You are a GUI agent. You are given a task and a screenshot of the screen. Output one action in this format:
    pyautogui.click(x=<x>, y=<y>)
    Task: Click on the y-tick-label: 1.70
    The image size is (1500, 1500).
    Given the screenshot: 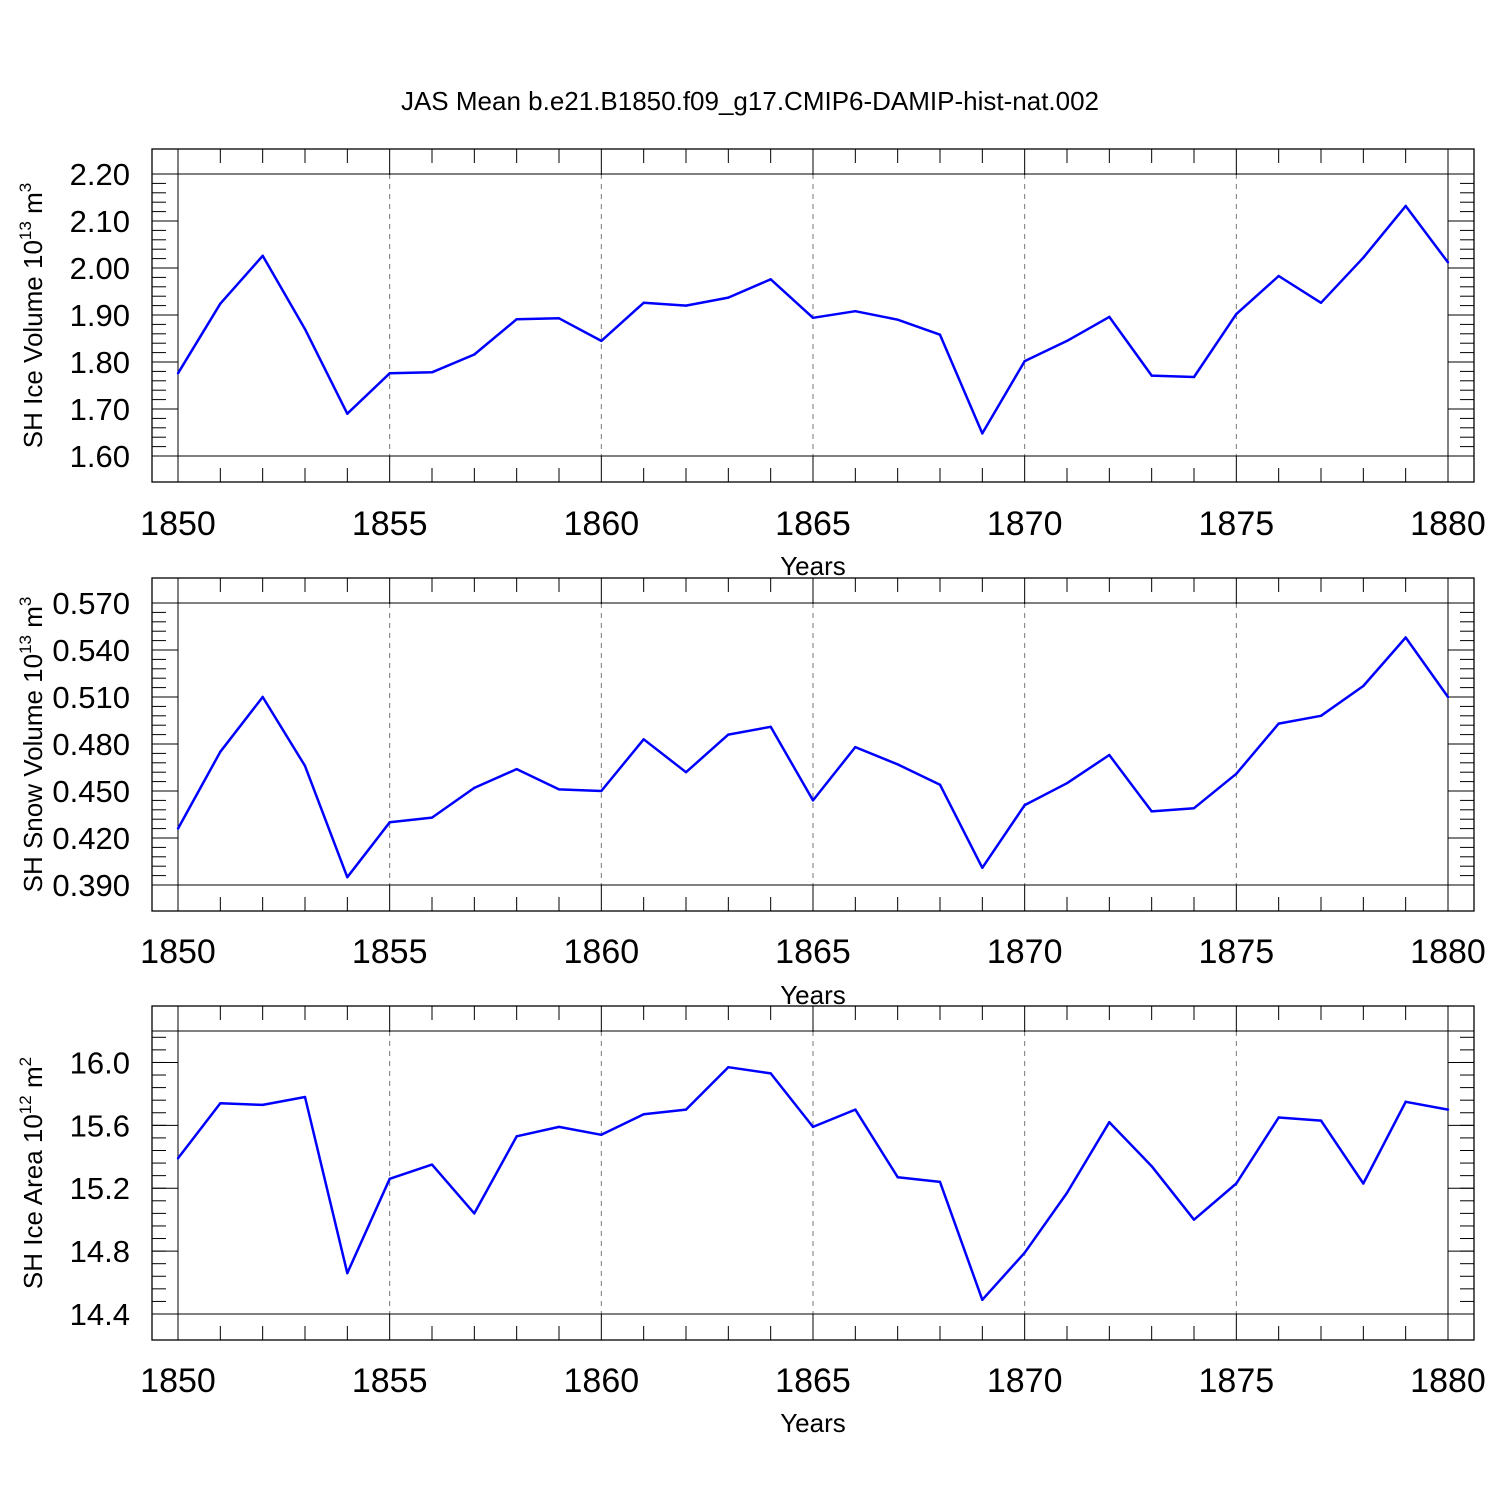 What is the action you would take?
    pyautogui.click(x=100, y=409)
    